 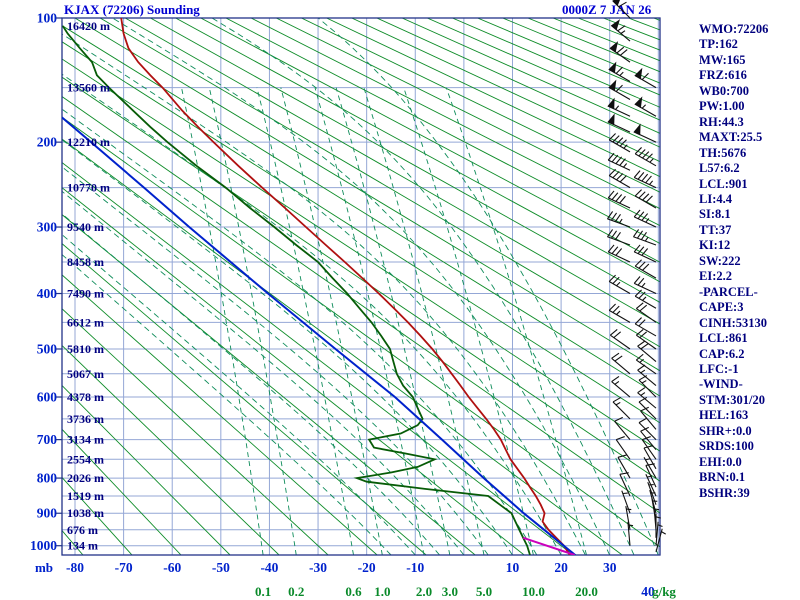 What do you see at coordinates (124, 567) in the screenshot?
I see `temperature-label: -70` at bounding box center [124, 567].